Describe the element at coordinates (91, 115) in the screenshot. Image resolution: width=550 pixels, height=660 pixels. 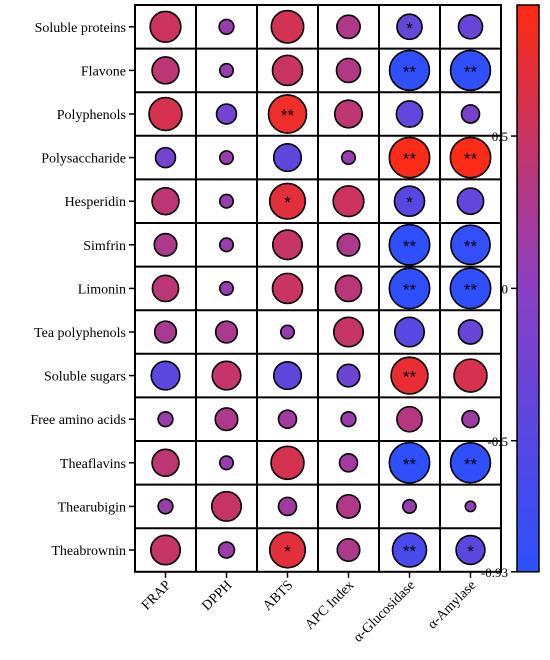
I see `row-label: Polyphenols` at that location.